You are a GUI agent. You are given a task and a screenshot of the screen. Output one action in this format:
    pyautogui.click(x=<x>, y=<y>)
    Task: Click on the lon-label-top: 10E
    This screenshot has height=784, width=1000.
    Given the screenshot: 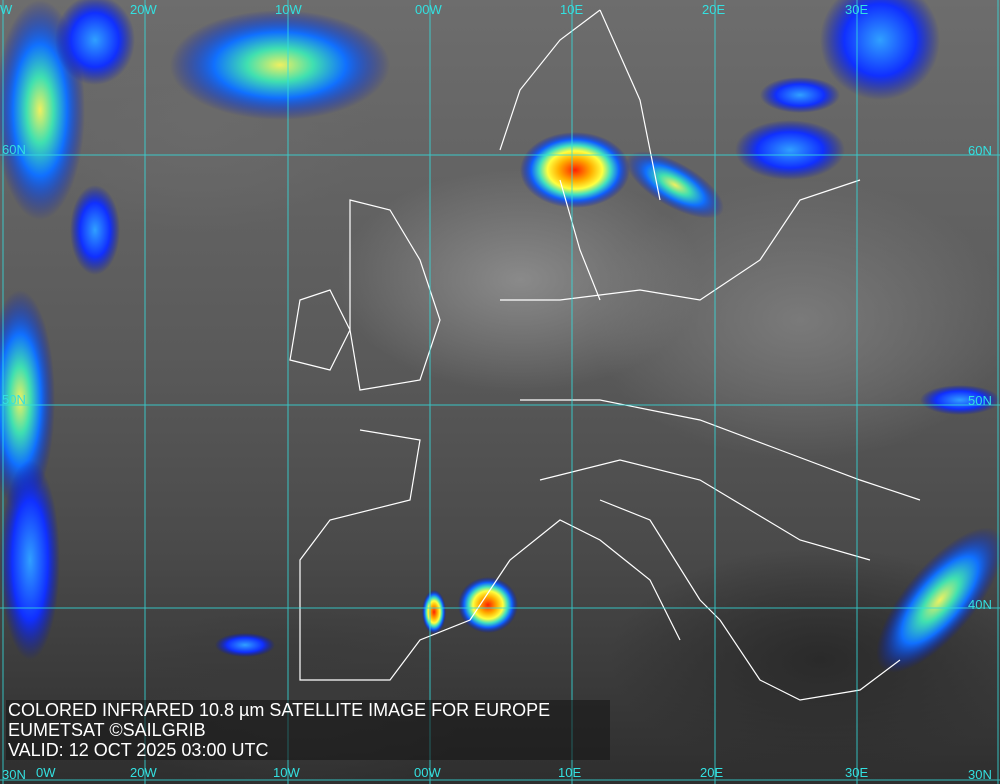 What is the action you would take?
    pyautogui.click(x=572, y=9)
    